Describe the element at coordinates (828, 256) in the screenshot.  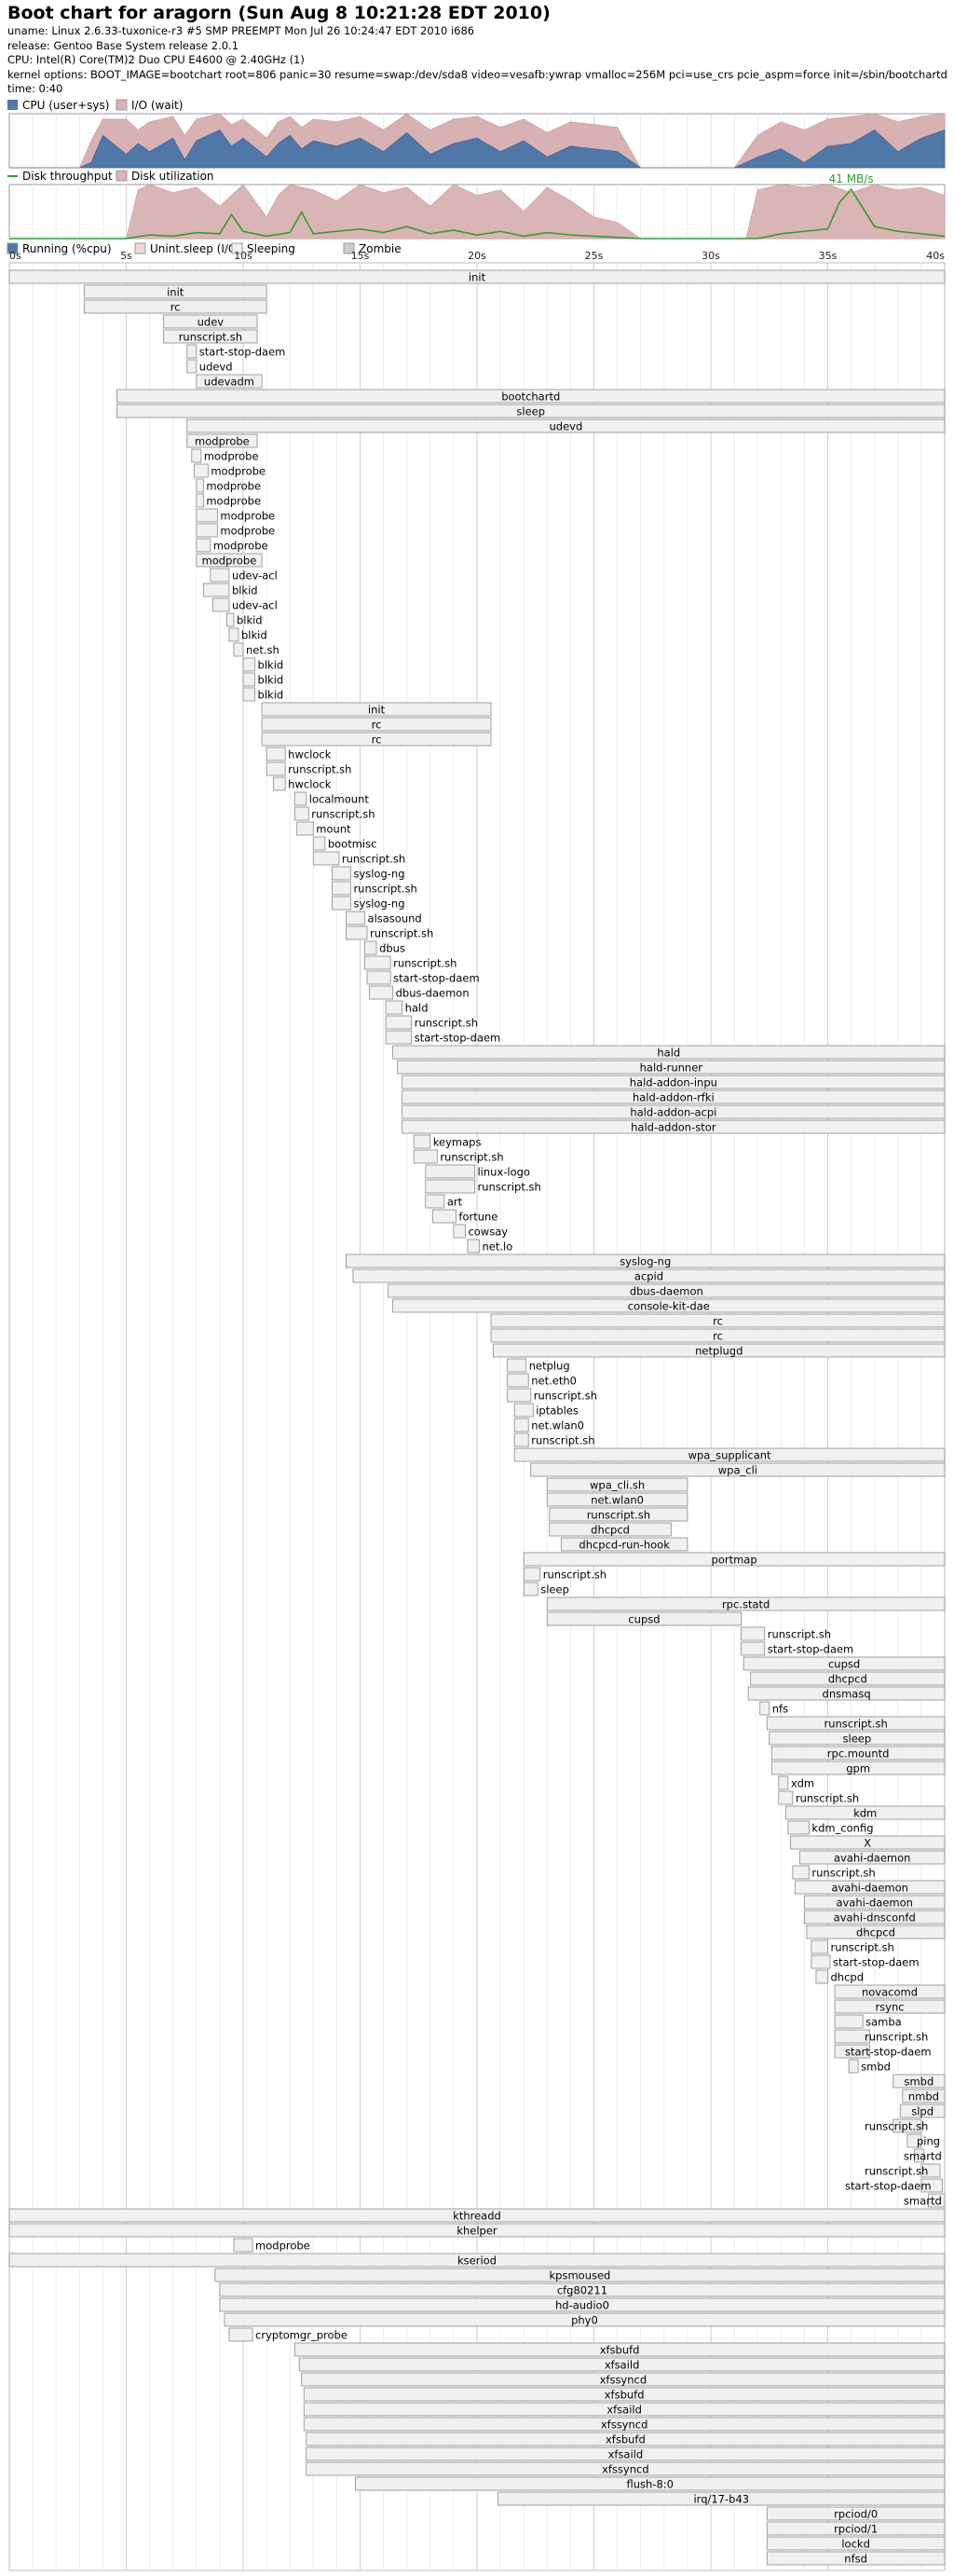
I see `timeline-tick-label: 35s` at that location.